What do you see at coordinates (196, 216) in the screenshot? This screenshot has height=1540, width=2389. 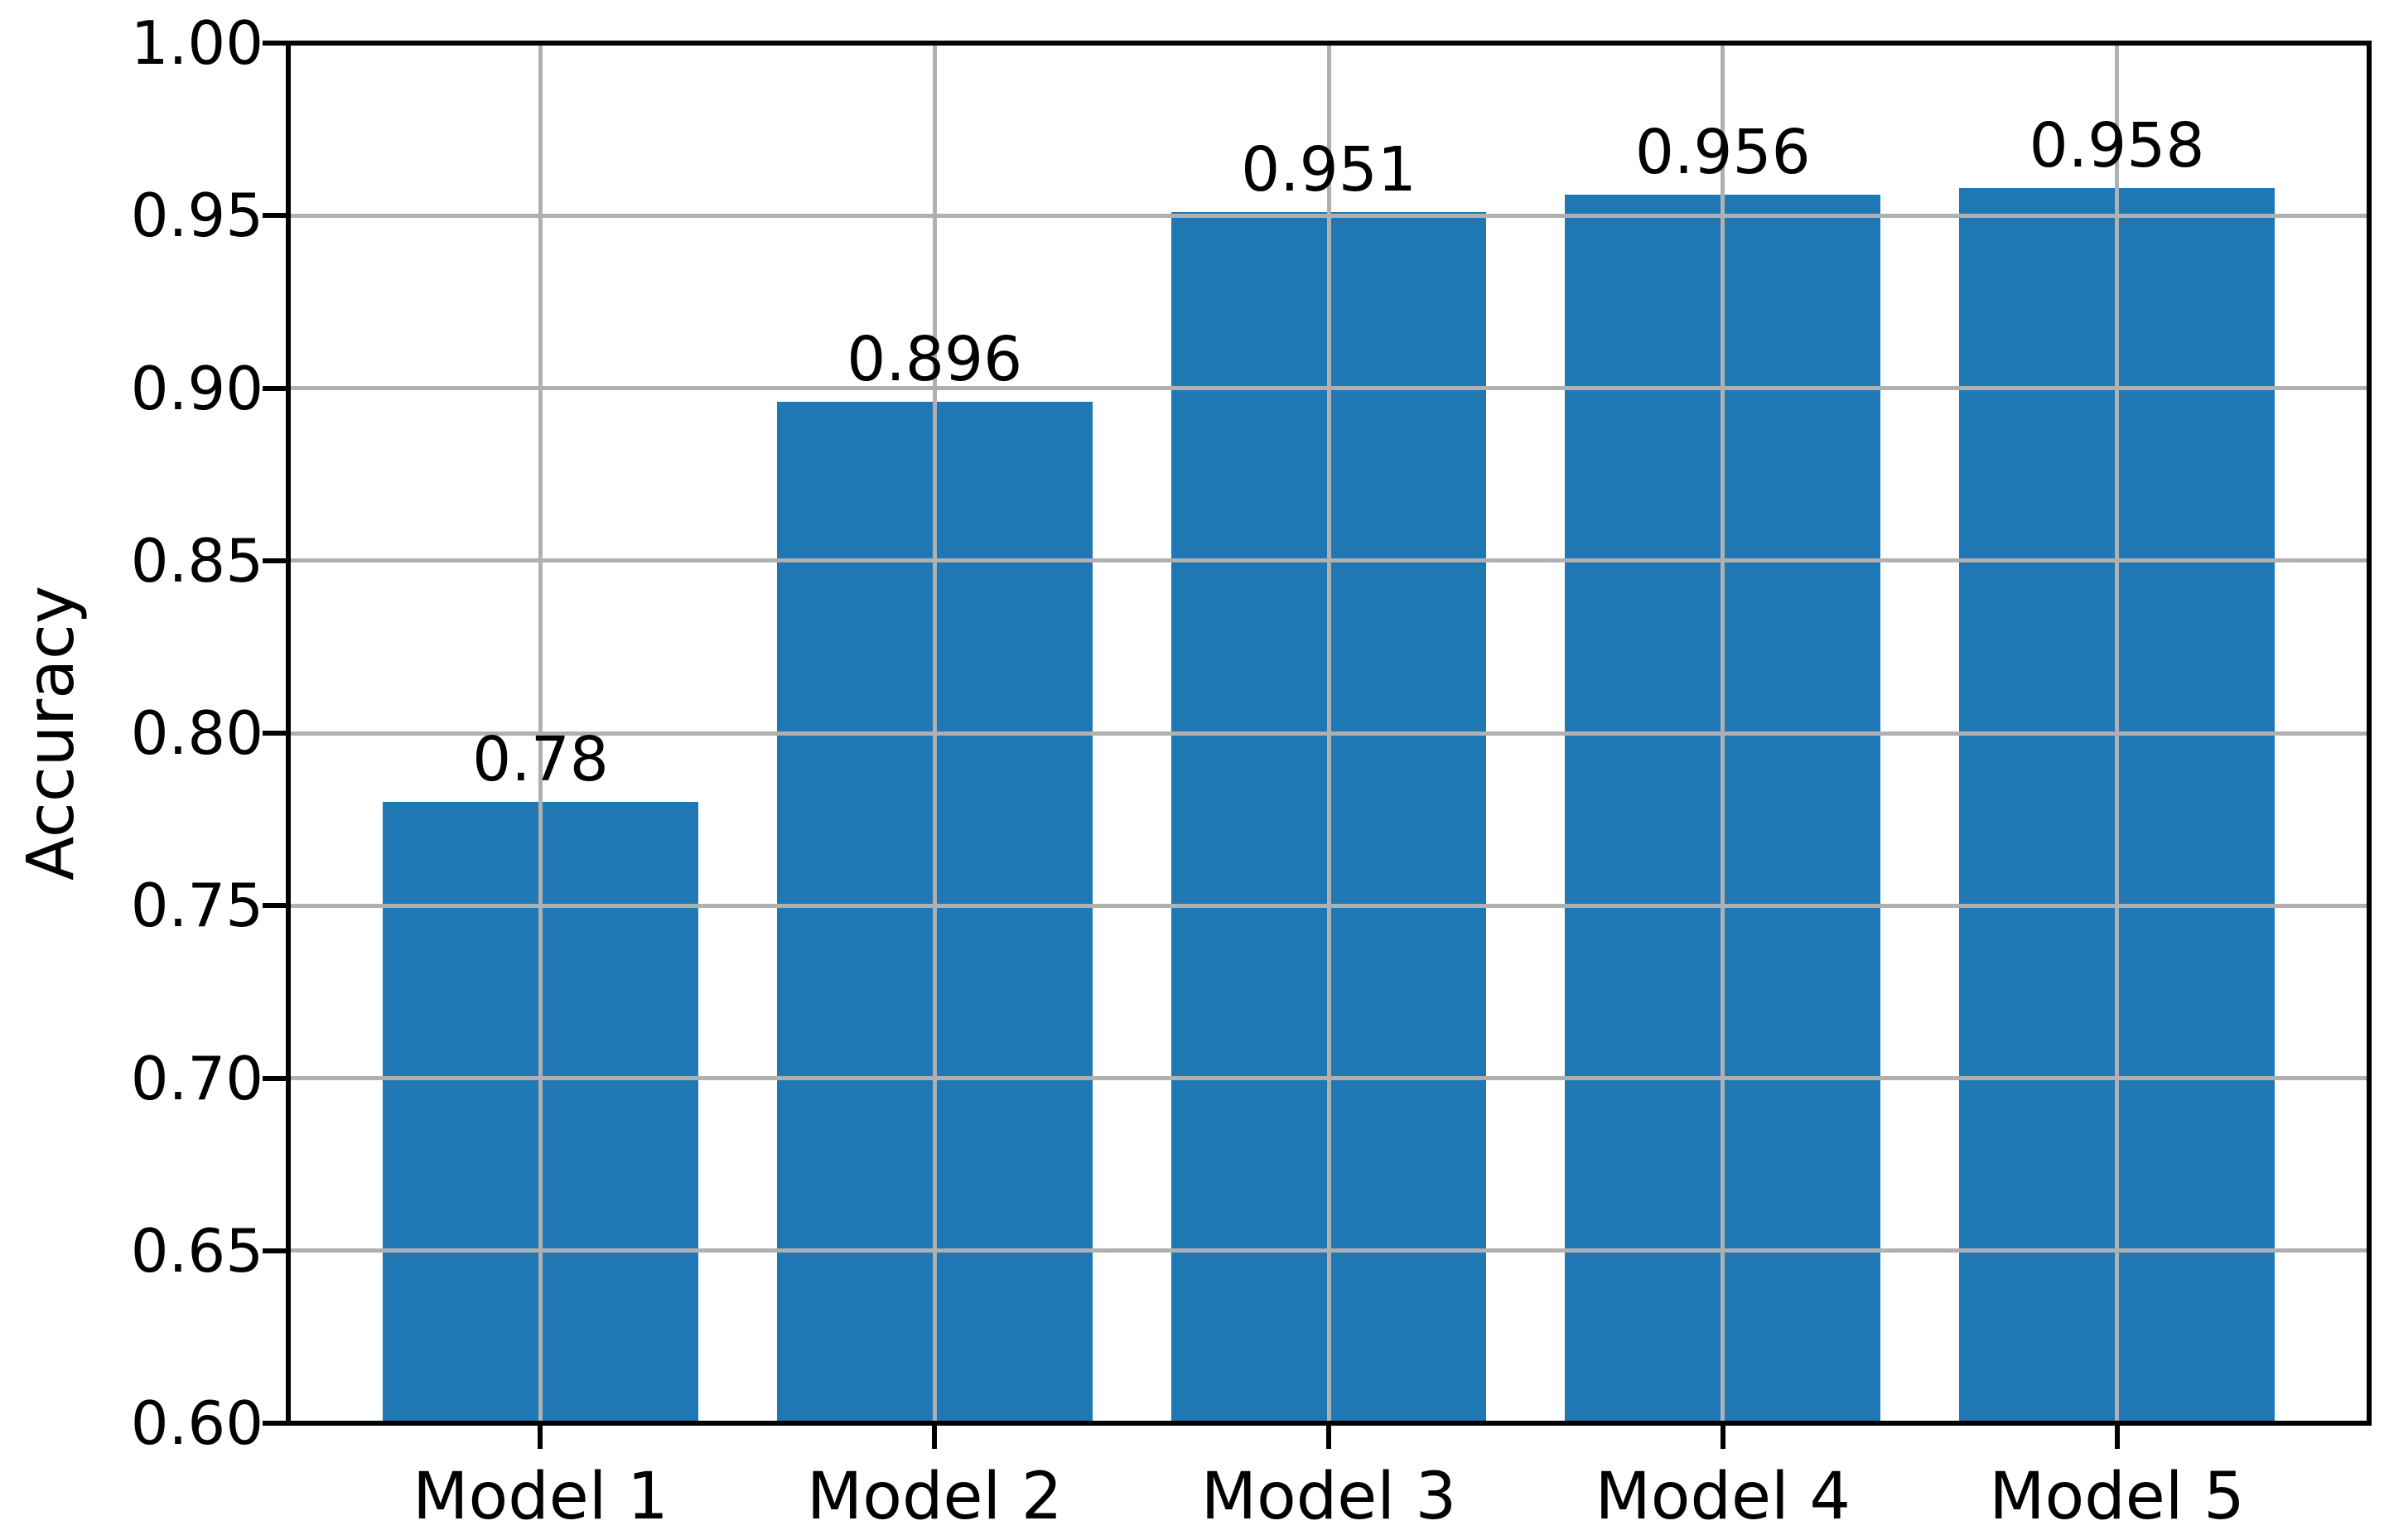 I see `y-tick-label: 0.95` at bounding box center [196, 216].